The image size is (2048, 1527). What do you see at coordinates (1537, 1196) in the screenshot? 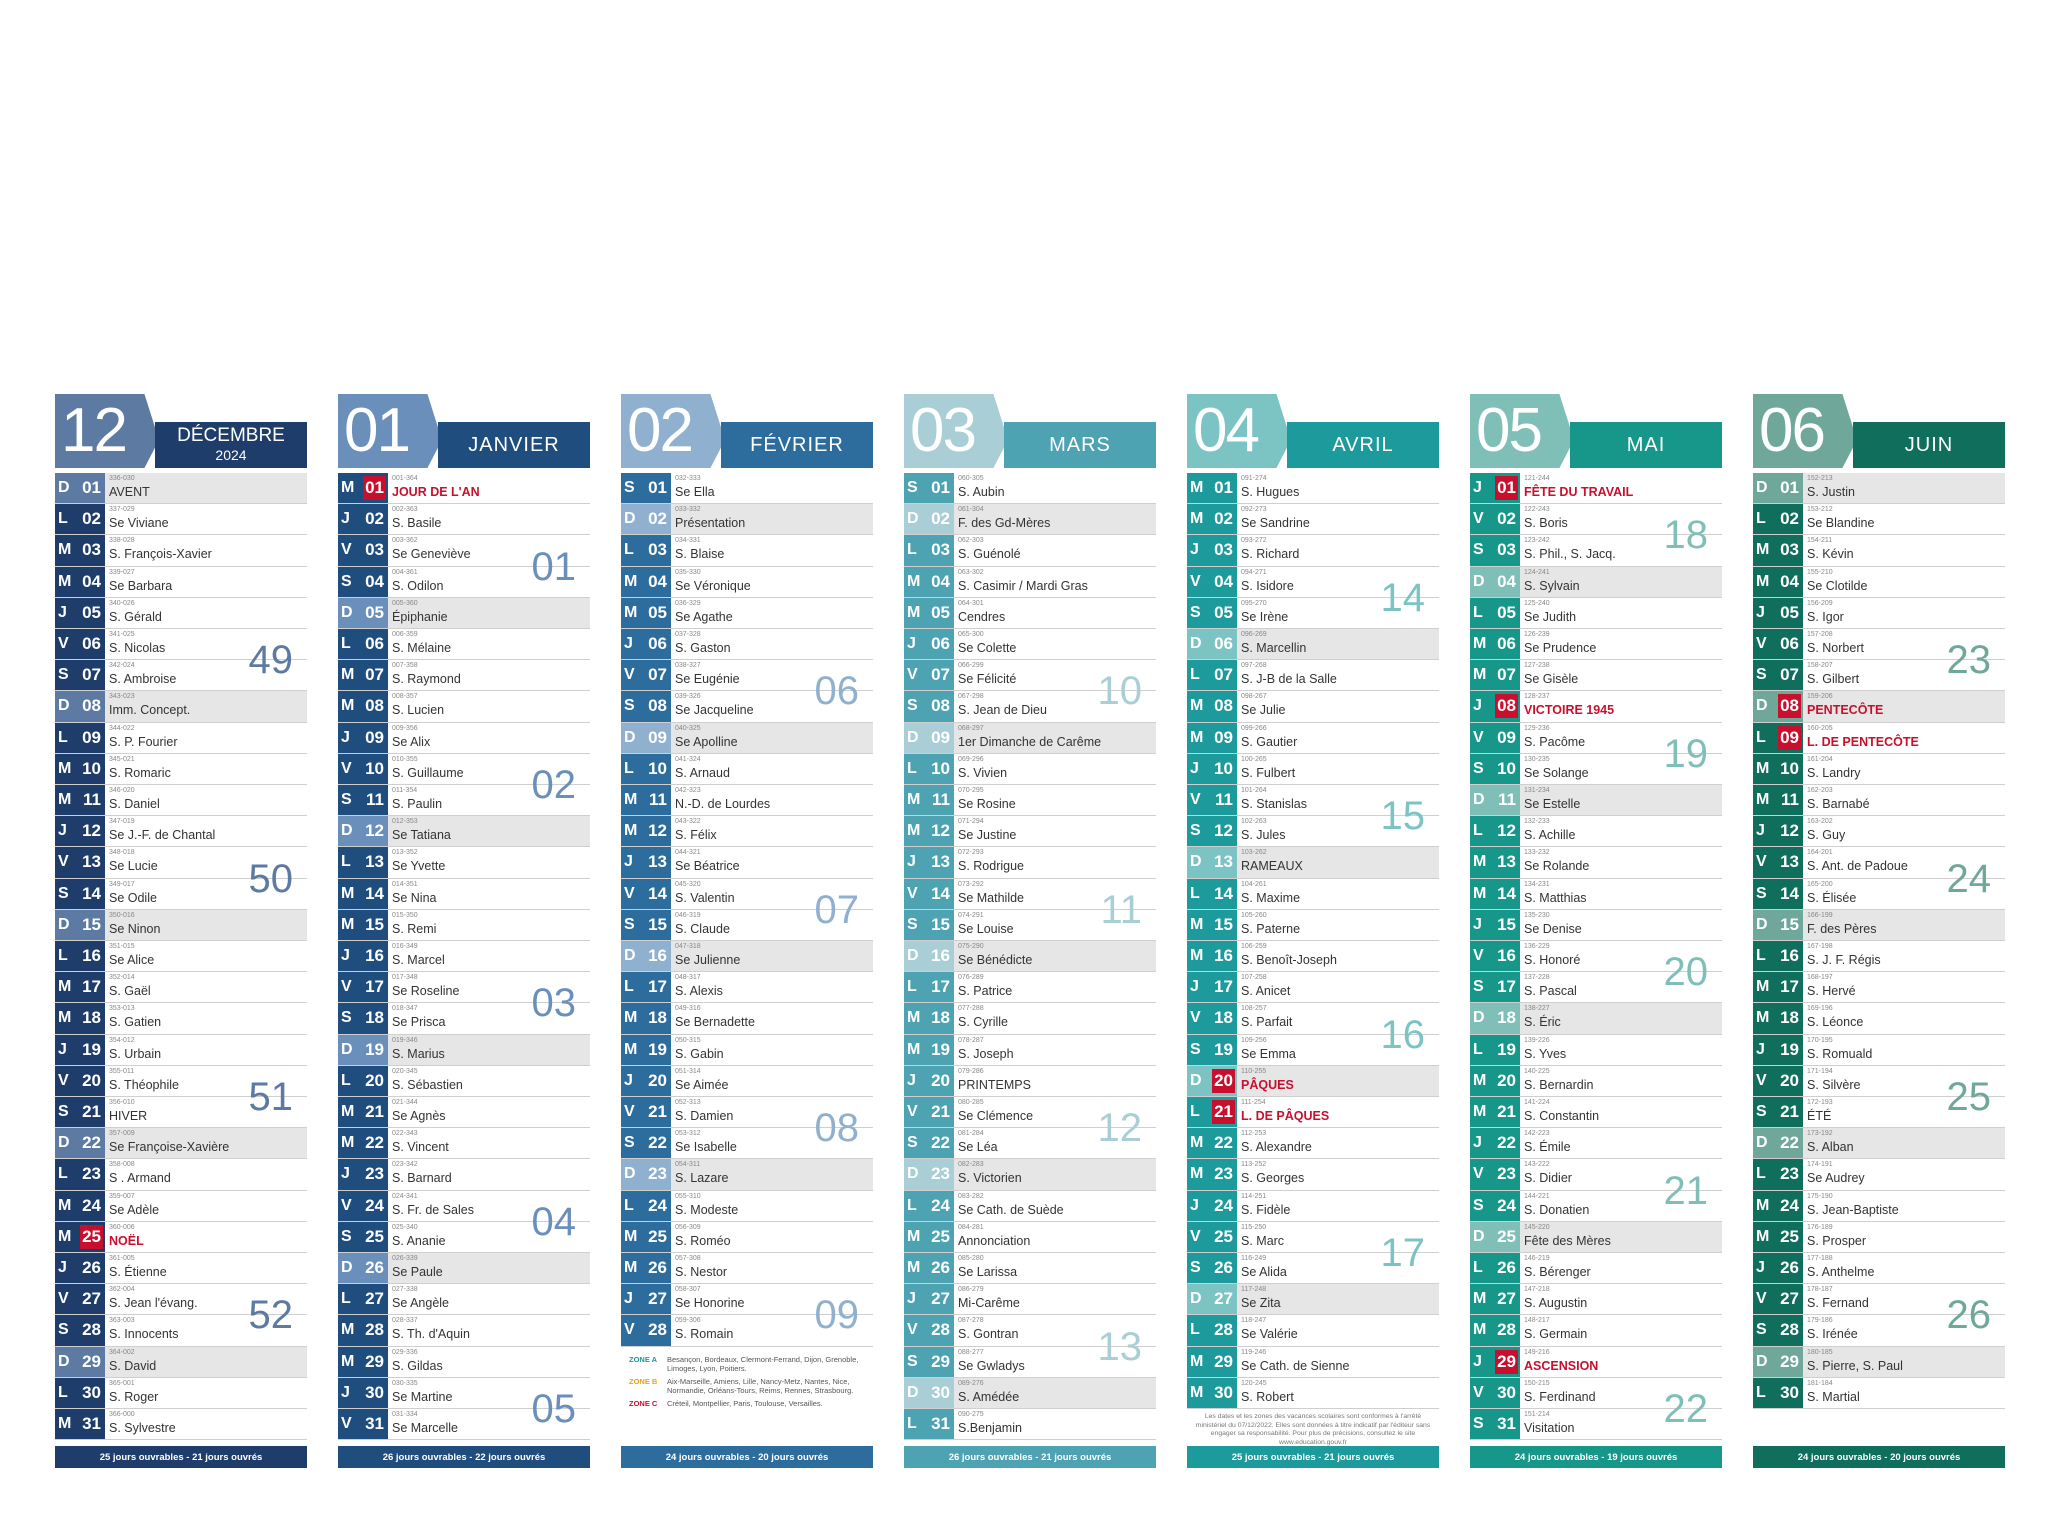
I see `day-code: 144-221` at bounding box center [1537, 1196].